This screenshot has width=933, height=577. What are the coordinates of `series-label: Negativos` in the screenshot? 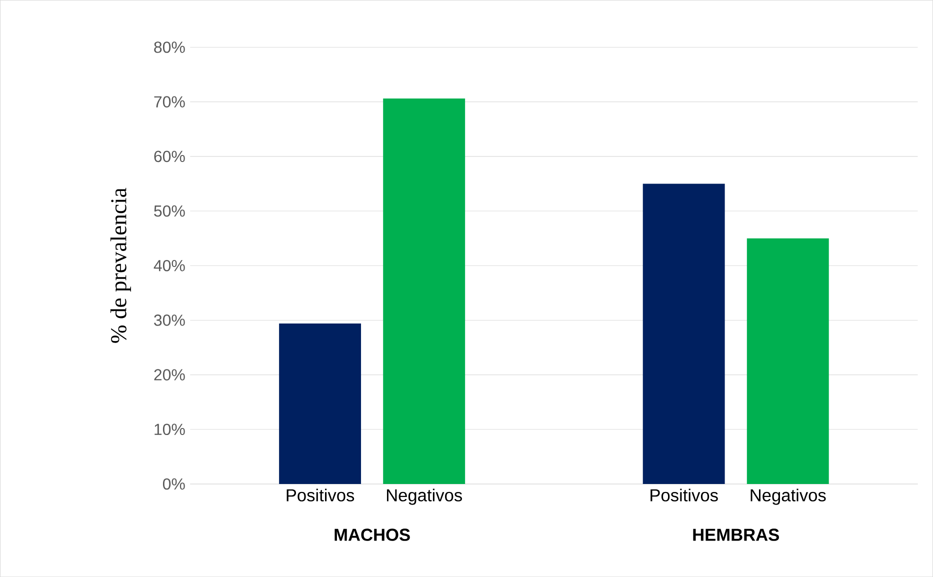 It's located at (424, 496).